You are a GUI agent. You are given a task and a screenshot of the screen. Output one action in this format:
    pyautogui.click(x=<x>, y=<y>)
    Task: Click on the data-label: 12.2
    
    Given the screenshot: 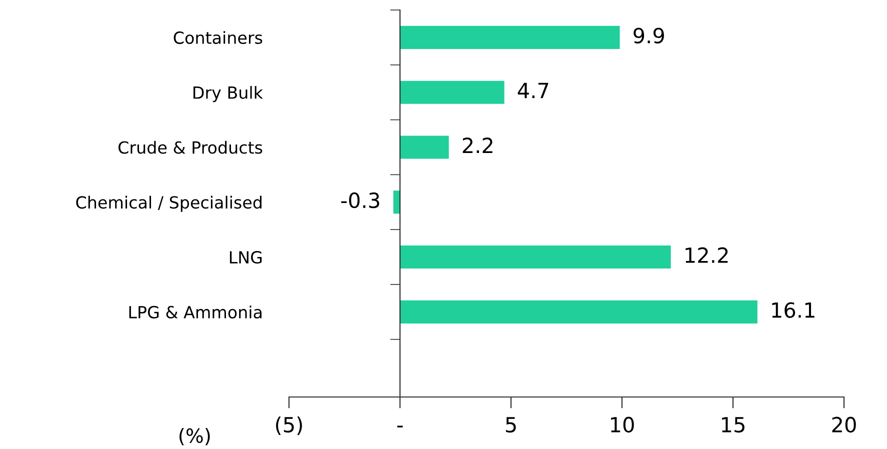 What is the action you would take?
    pyautogui.click(x=707, y=255)
    